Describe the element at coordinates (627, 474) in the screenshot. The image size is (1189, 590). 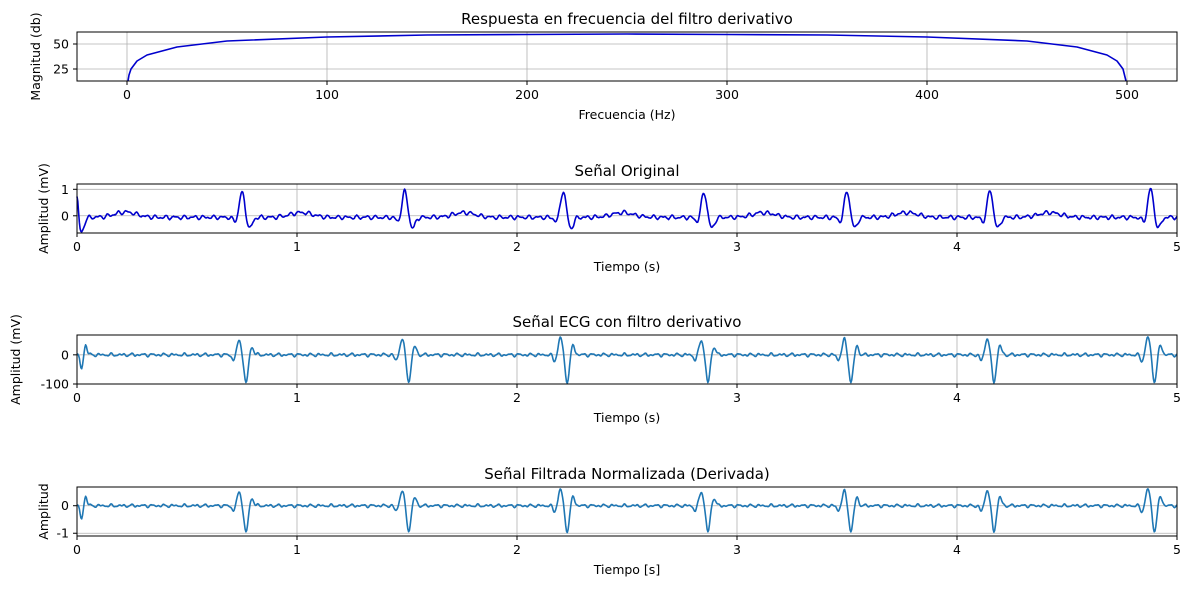
I see `chart-title: Señal Filtrada Normalizada (Derivada)` at that location.